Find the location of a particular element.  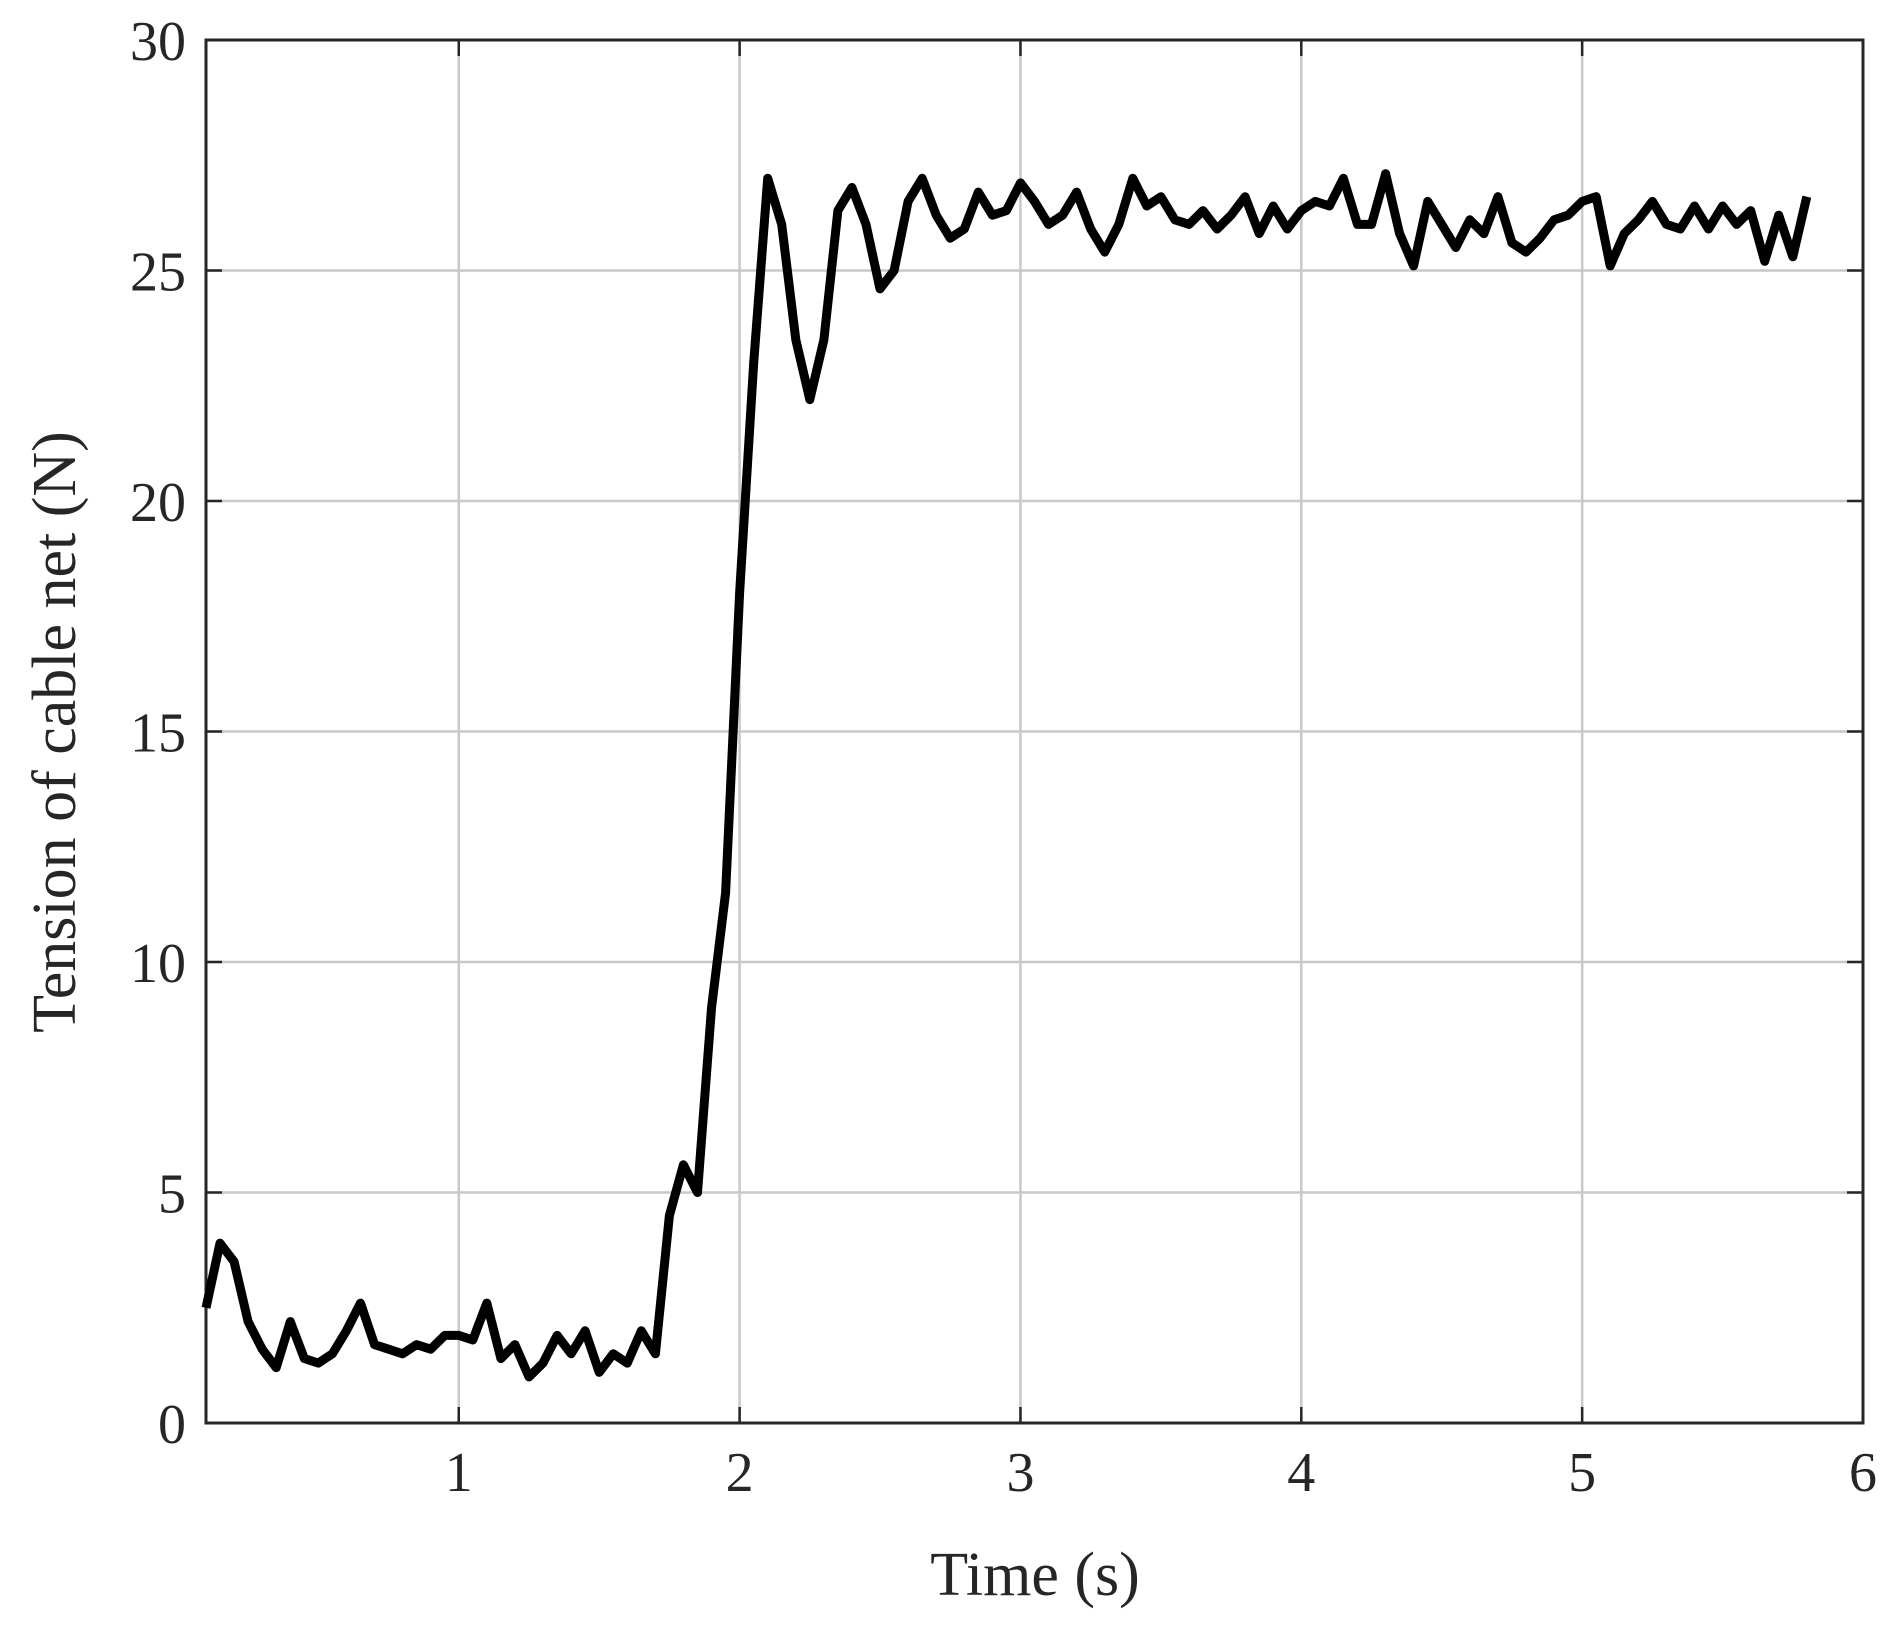

x-axis-label: Time (s) is located at coordinates (1035, 1575).